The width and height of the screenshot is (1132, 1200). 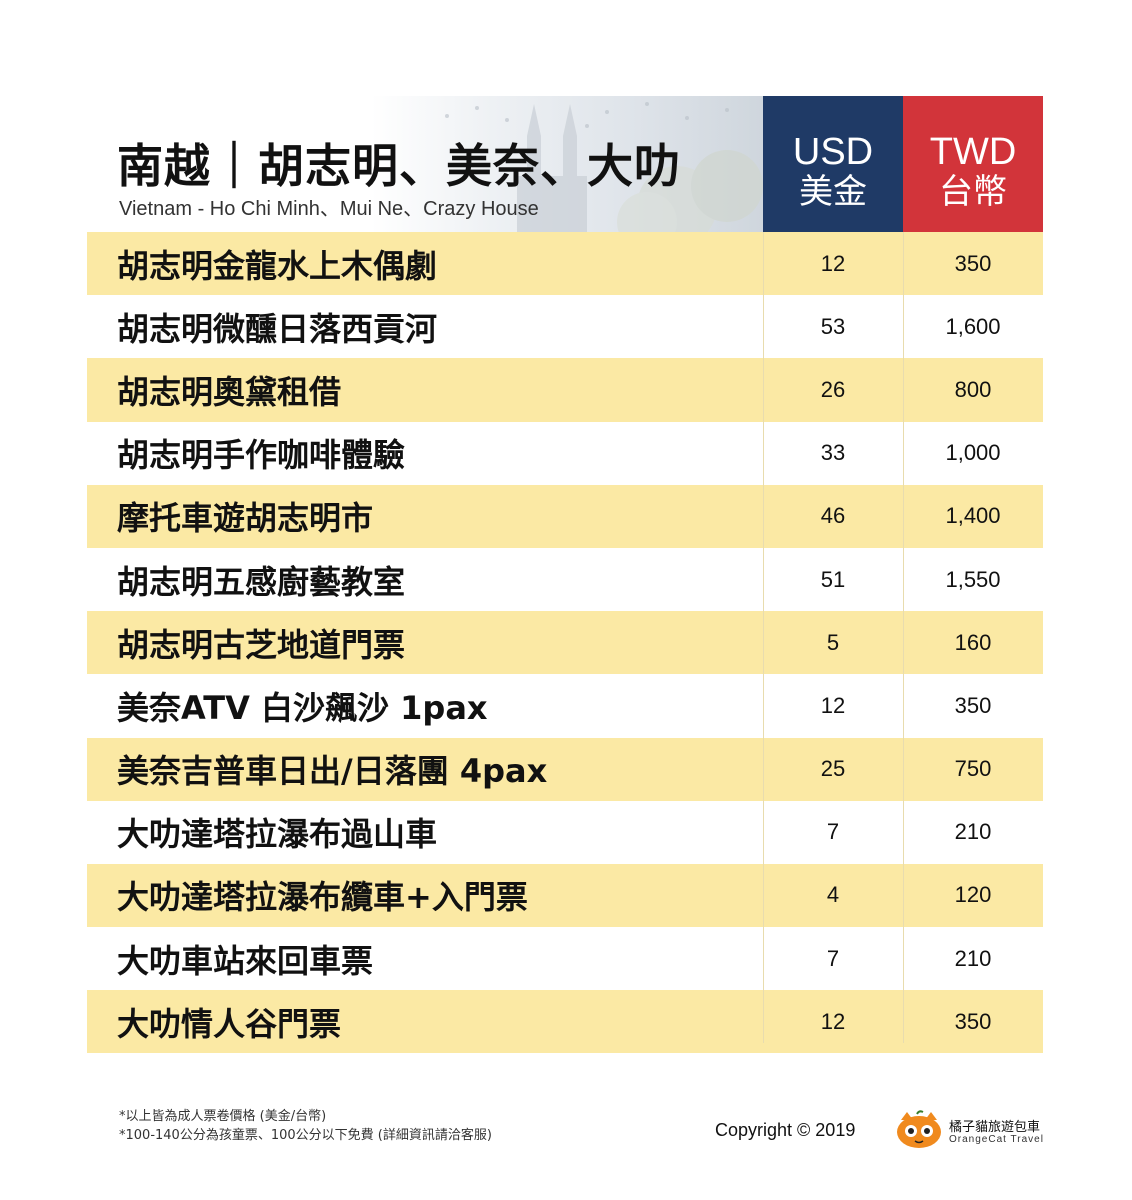 I want to click on note-adult-price: *以上皆為成人票卷價格 (美金/台幣), so click(x=223, y=1116).